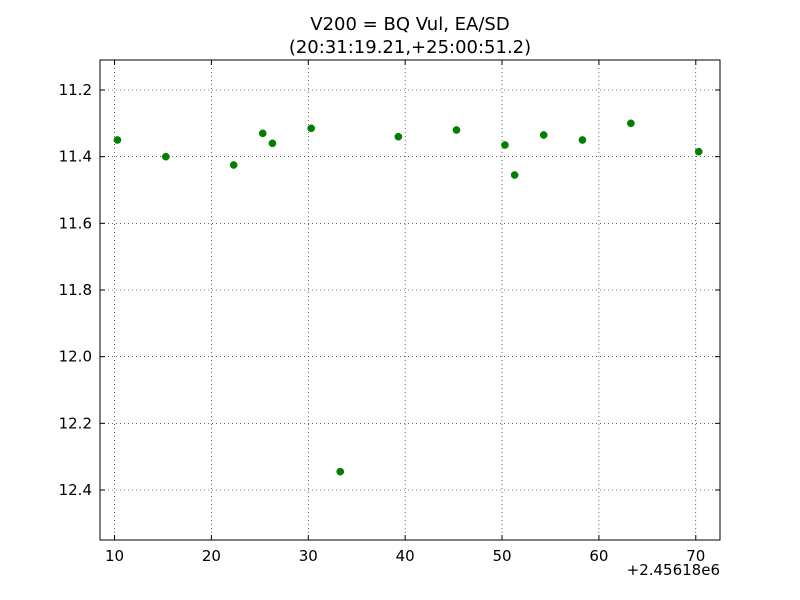 This screenshot has height=600, width=800. What do you see at coordinates (75, 157) in the screenshot?
I see `y-tick-label: 11.4` at bounding box center [75, 157].